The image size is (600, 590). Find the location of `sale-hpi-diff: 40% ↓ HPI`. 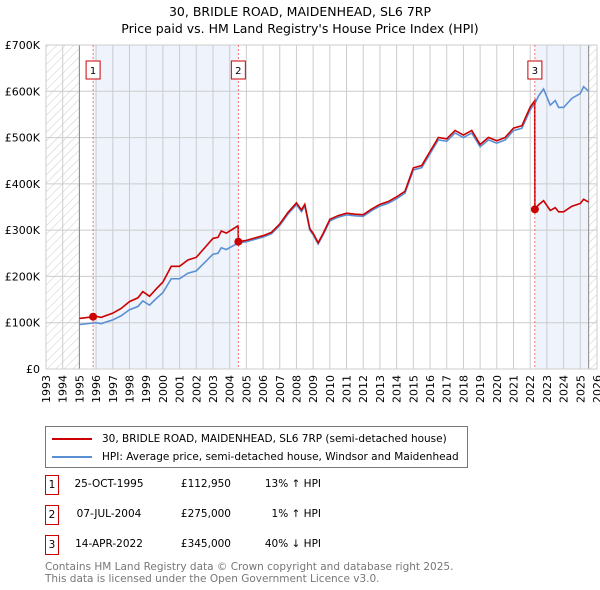

sale-hpi-diff: 40% ↓ HPI is located at coordinates (292, 544).